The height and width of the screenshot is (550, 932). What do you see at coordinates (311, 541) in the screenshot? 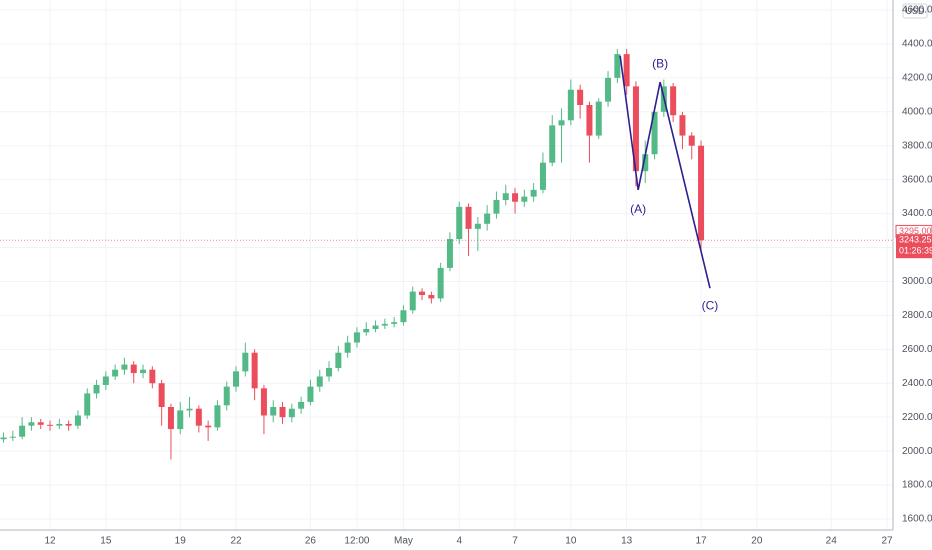
I see `x-tick-label: 26` at bounding box center [311, 541].